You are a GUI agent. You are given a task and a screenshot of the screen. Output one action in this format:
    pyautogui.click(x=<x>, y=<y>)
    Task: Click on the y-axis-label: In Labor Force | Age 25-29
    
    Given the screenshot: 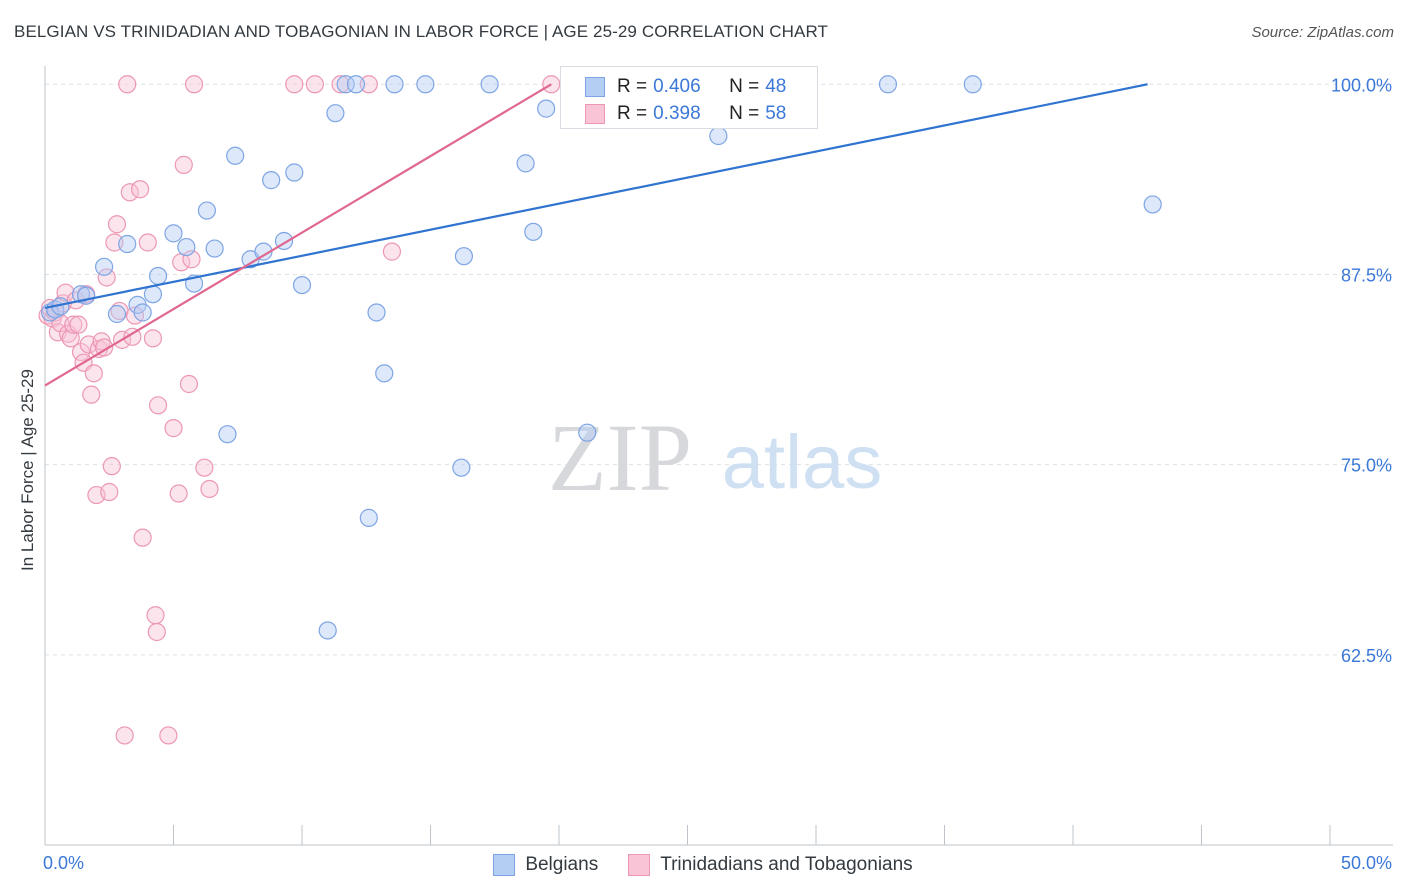 What is the action you would take?
    pyautogui.click(x=27, y=470)
    